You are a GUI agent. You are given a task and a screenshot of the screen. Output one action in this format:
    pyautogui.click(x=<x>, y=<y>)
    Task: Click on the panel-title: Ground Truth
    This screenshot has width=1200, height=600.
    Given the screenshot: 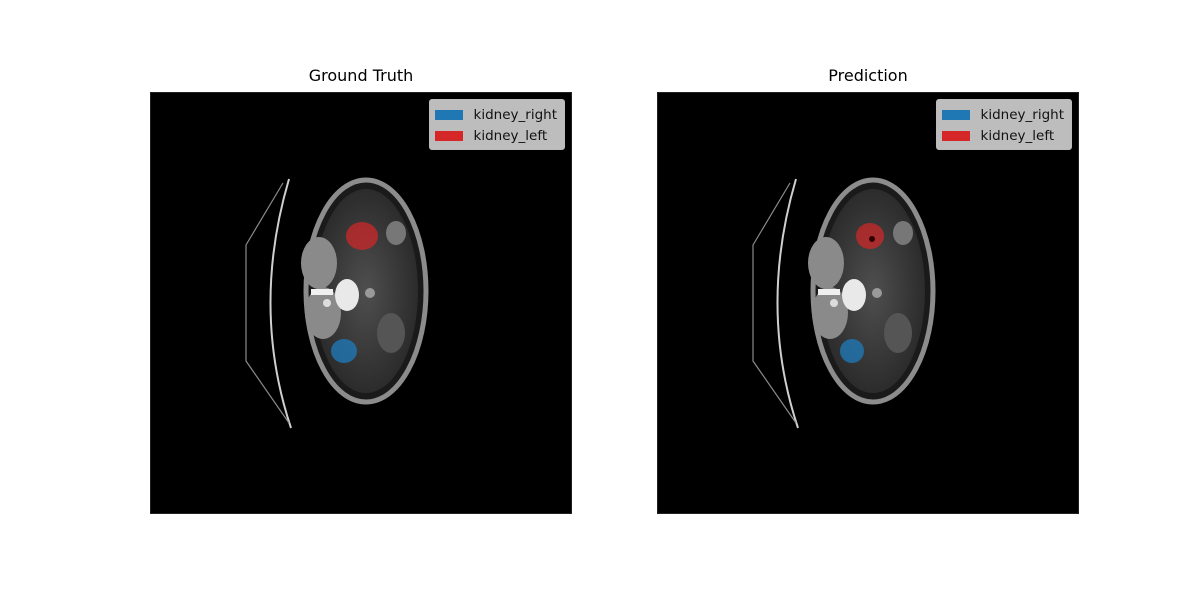 What is the action you would take?
    pyautogui.click(x=361, y=75)
    